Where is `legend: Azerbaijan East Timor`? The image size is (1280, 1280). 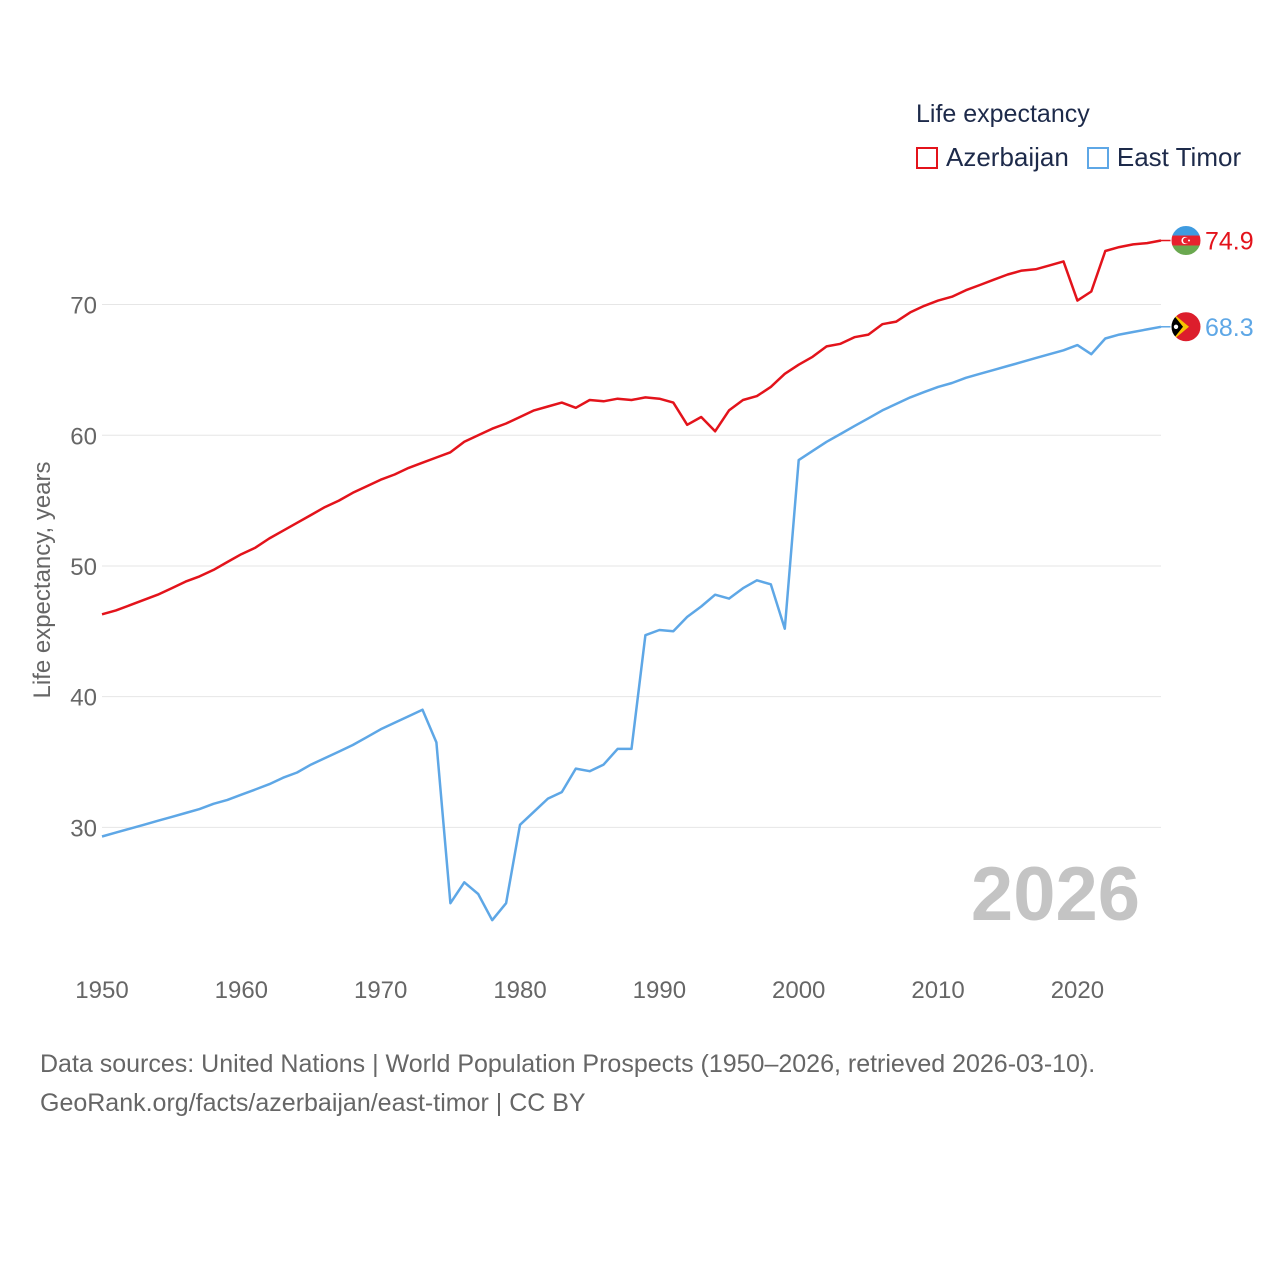 legend: Azerbaijan East Timor is located at coordinates (1087, 157).